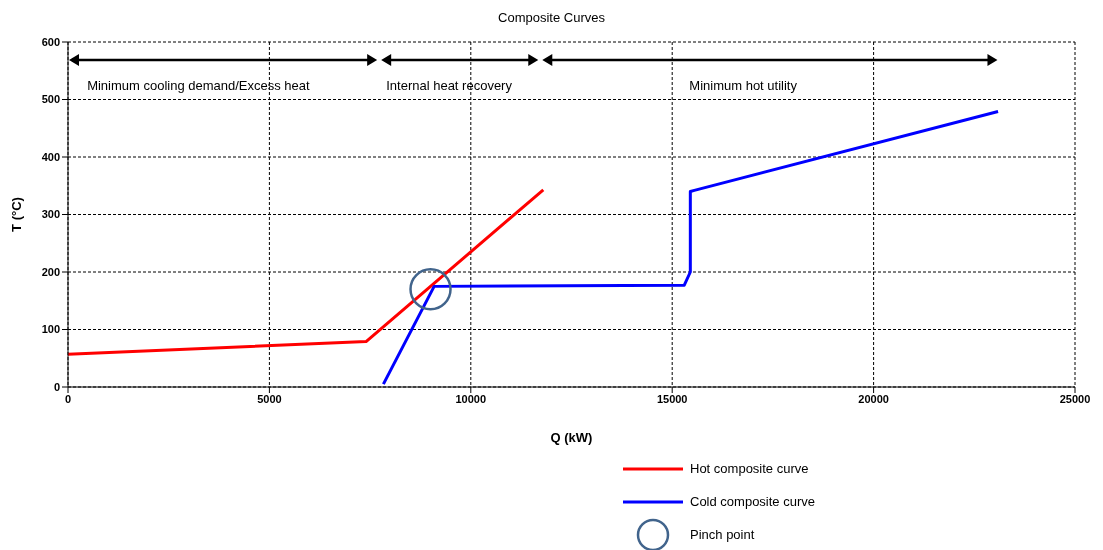 The width and height of the screenshot is (1103, 550). I want to click on y-tick-label: 0, so click(56, 386).